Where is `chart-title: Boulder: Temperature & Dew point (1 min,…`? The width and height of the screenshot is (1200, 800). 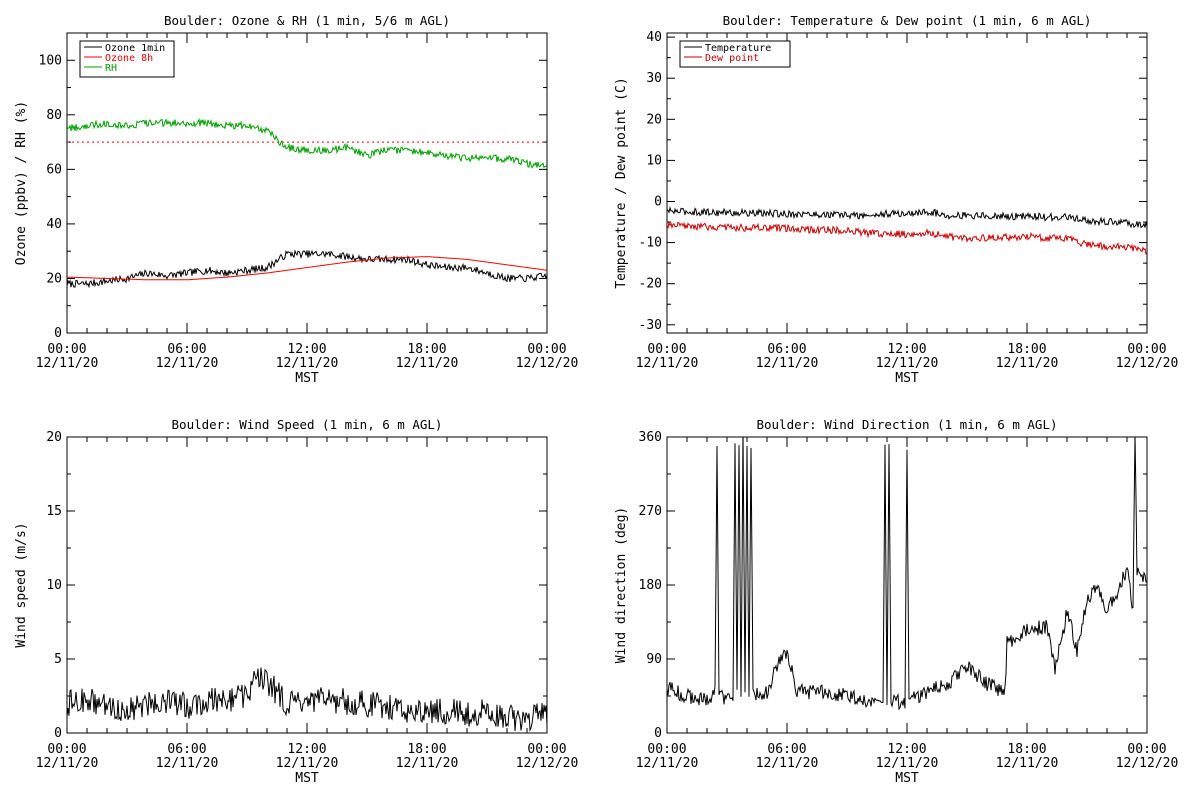
chart-title: Boulder: Temperature & Dew point (1 min,… is located at coordinates (907, 20).